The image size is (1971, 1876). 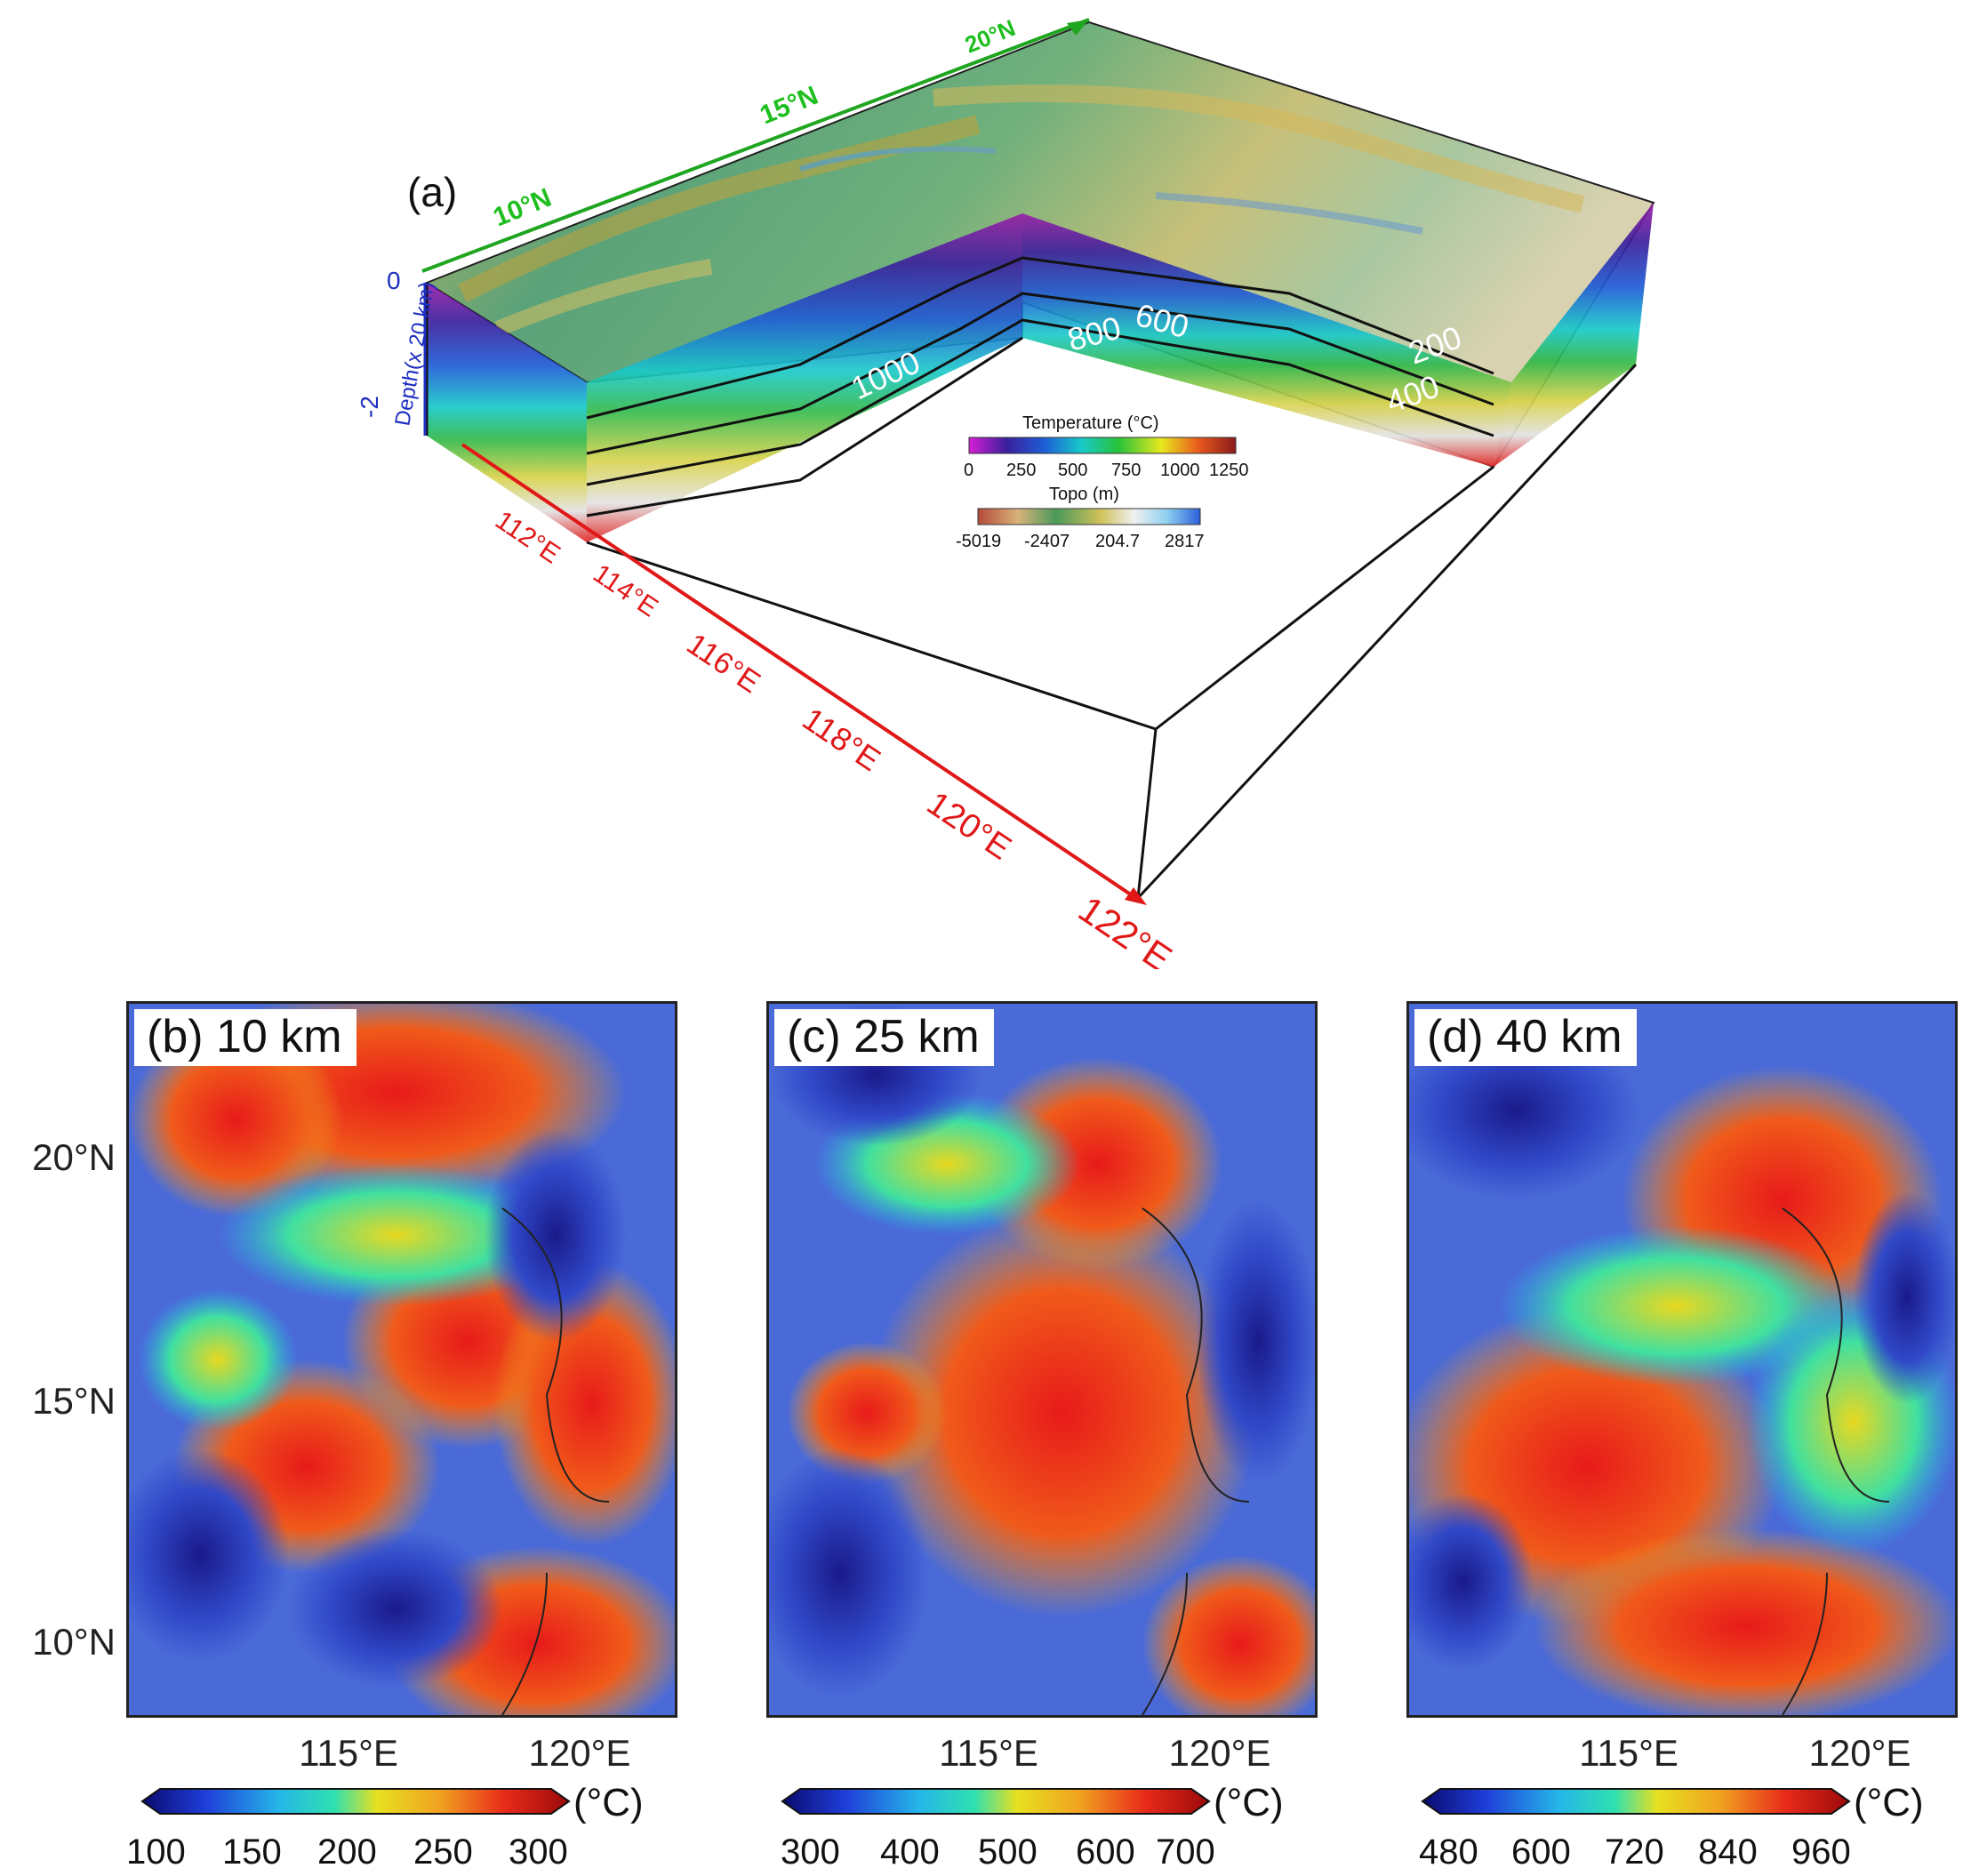 I want to click on x-tick-c-120e: 120°E, so click(x=1220, y=1753).